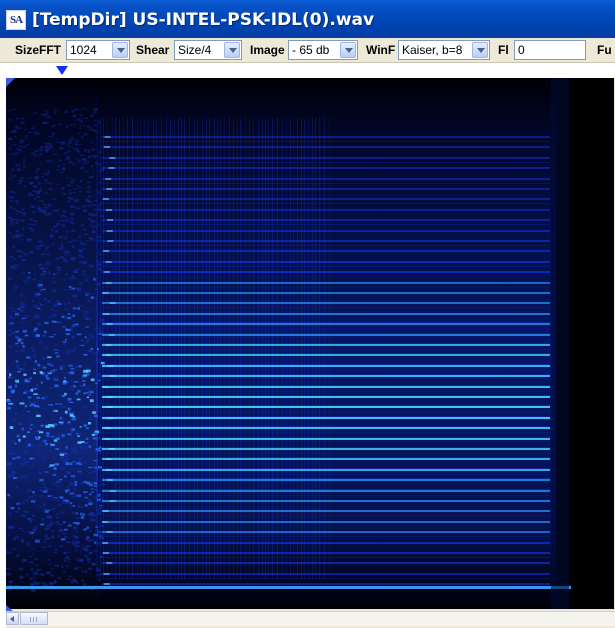  Describe the element at coordinates (98, 50) in the screenshot. I see `sizefft-dropdown: 1024` at that location.